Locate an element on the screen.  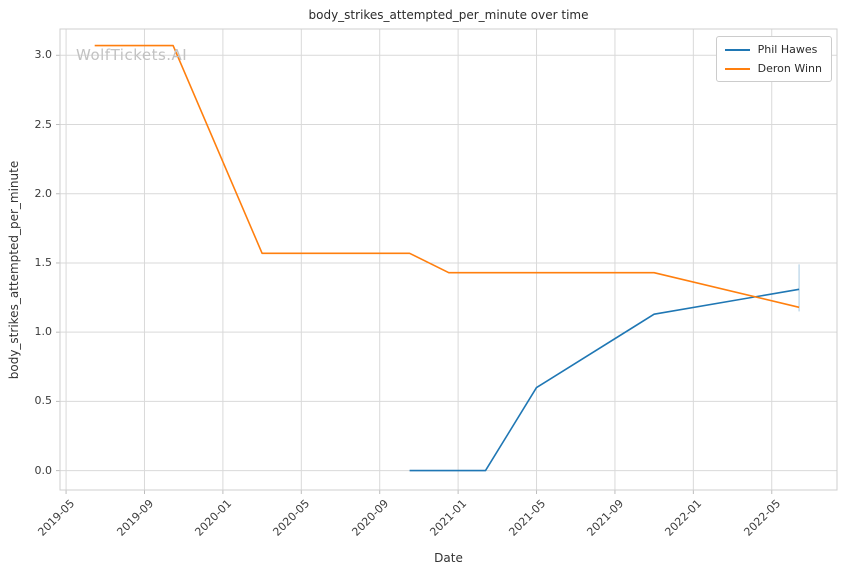
y-tick-label: 1.0 is located at coordinates (43, 332).